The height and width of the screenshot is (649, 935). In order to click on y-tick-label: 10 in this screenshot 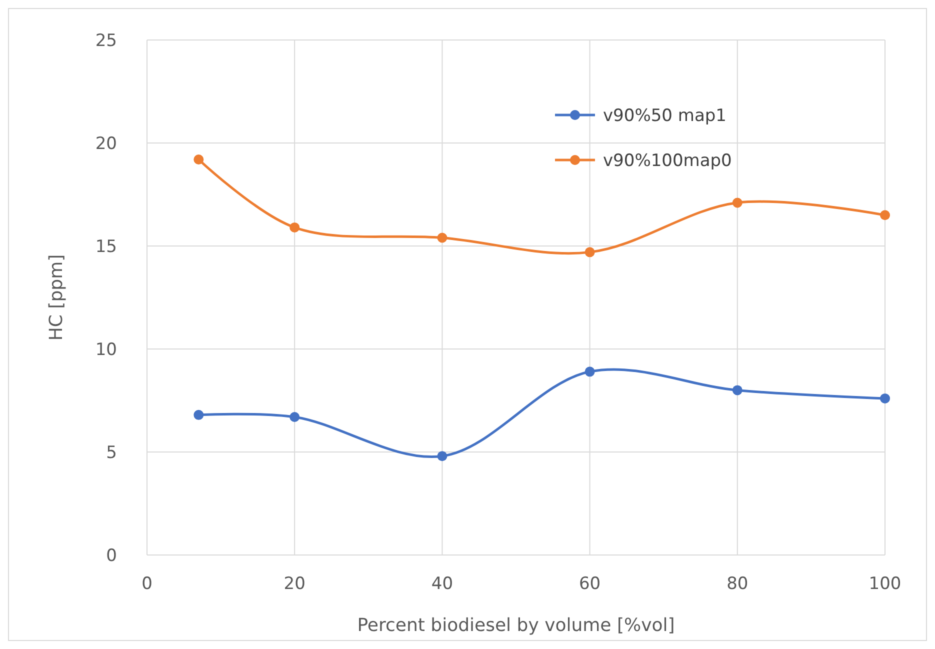, I will do `click(106, 350)`.